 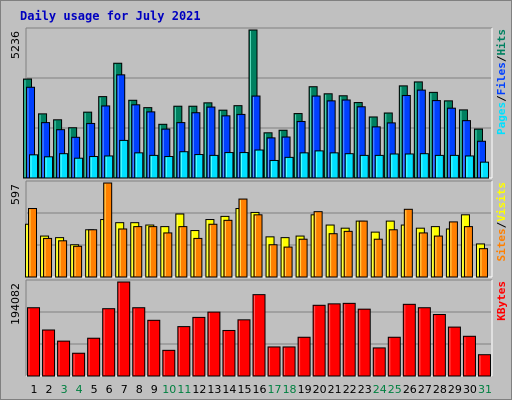 I want to click on x-tick-label-28: 28, so click(x=440, y=389).